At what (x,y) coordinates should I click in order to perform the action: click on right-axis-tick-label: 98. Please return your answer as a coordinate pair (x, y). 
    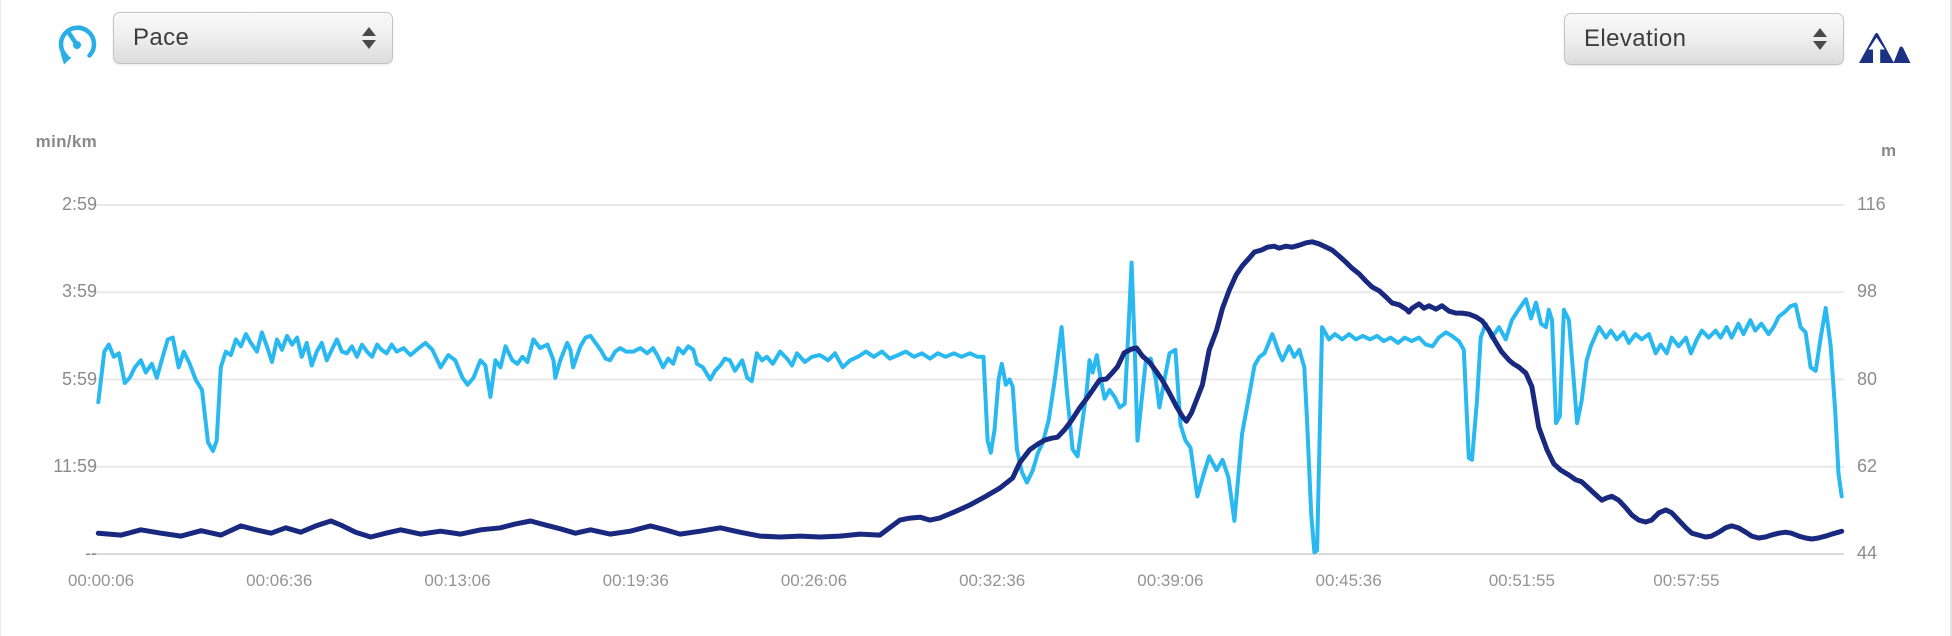
    Looking at the image, I should click on (1867, 291).